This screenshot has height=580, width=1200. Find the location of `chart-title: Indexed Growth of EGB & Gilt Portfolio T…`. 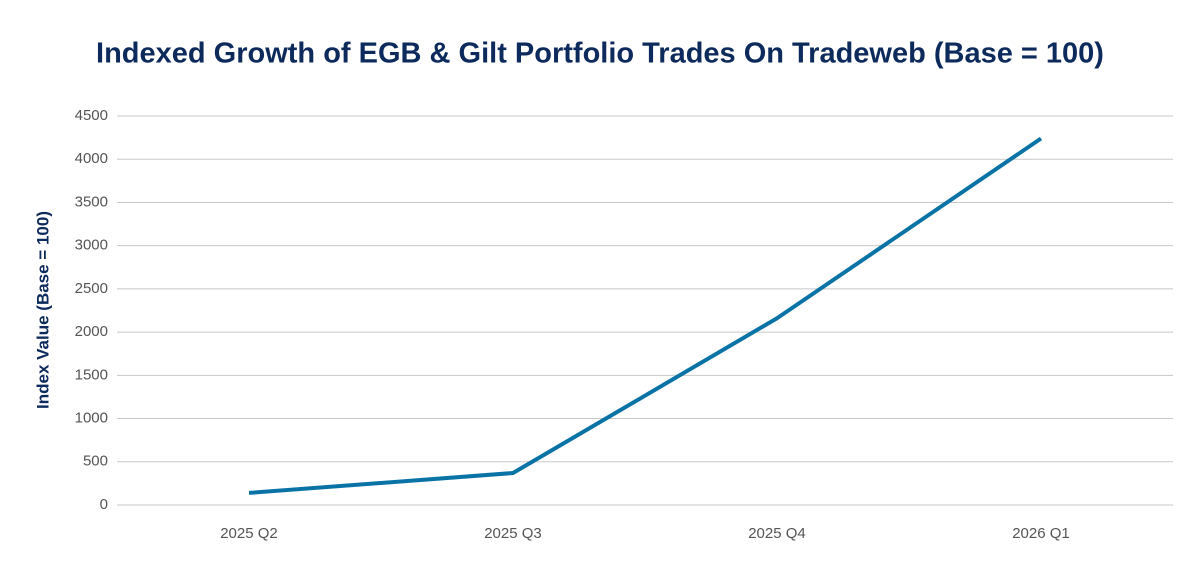

chart-title: Indexed Growth of EGB & Gilt Portfolio T… is located at coordinates (600, 54).